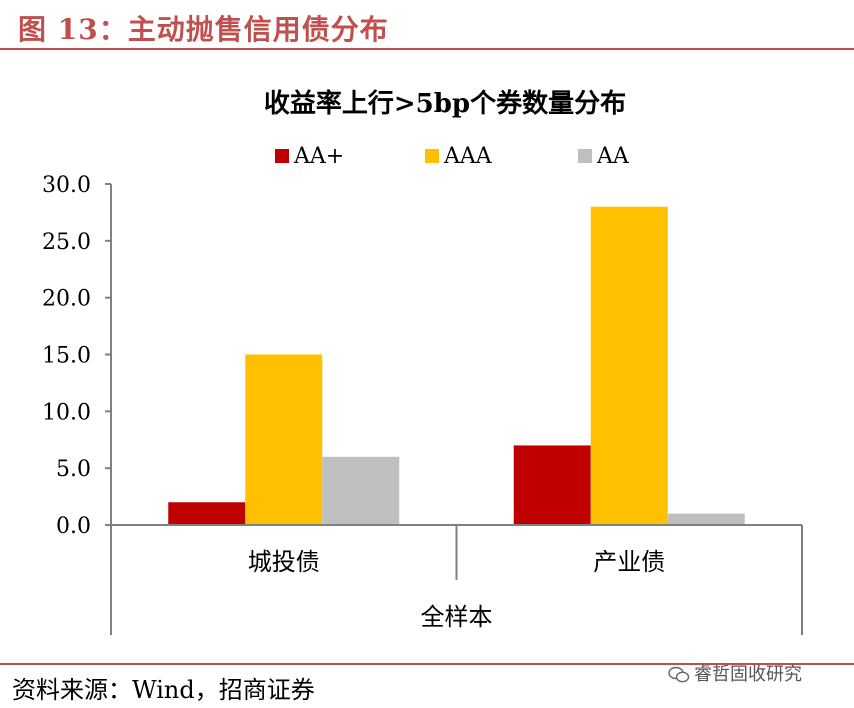 This screenshot has height=708, width=854. What do you see at coordinates (629, 562) in the screenshot?
I see `x-tick-label: 产业债` at bounding box center [629, 562].